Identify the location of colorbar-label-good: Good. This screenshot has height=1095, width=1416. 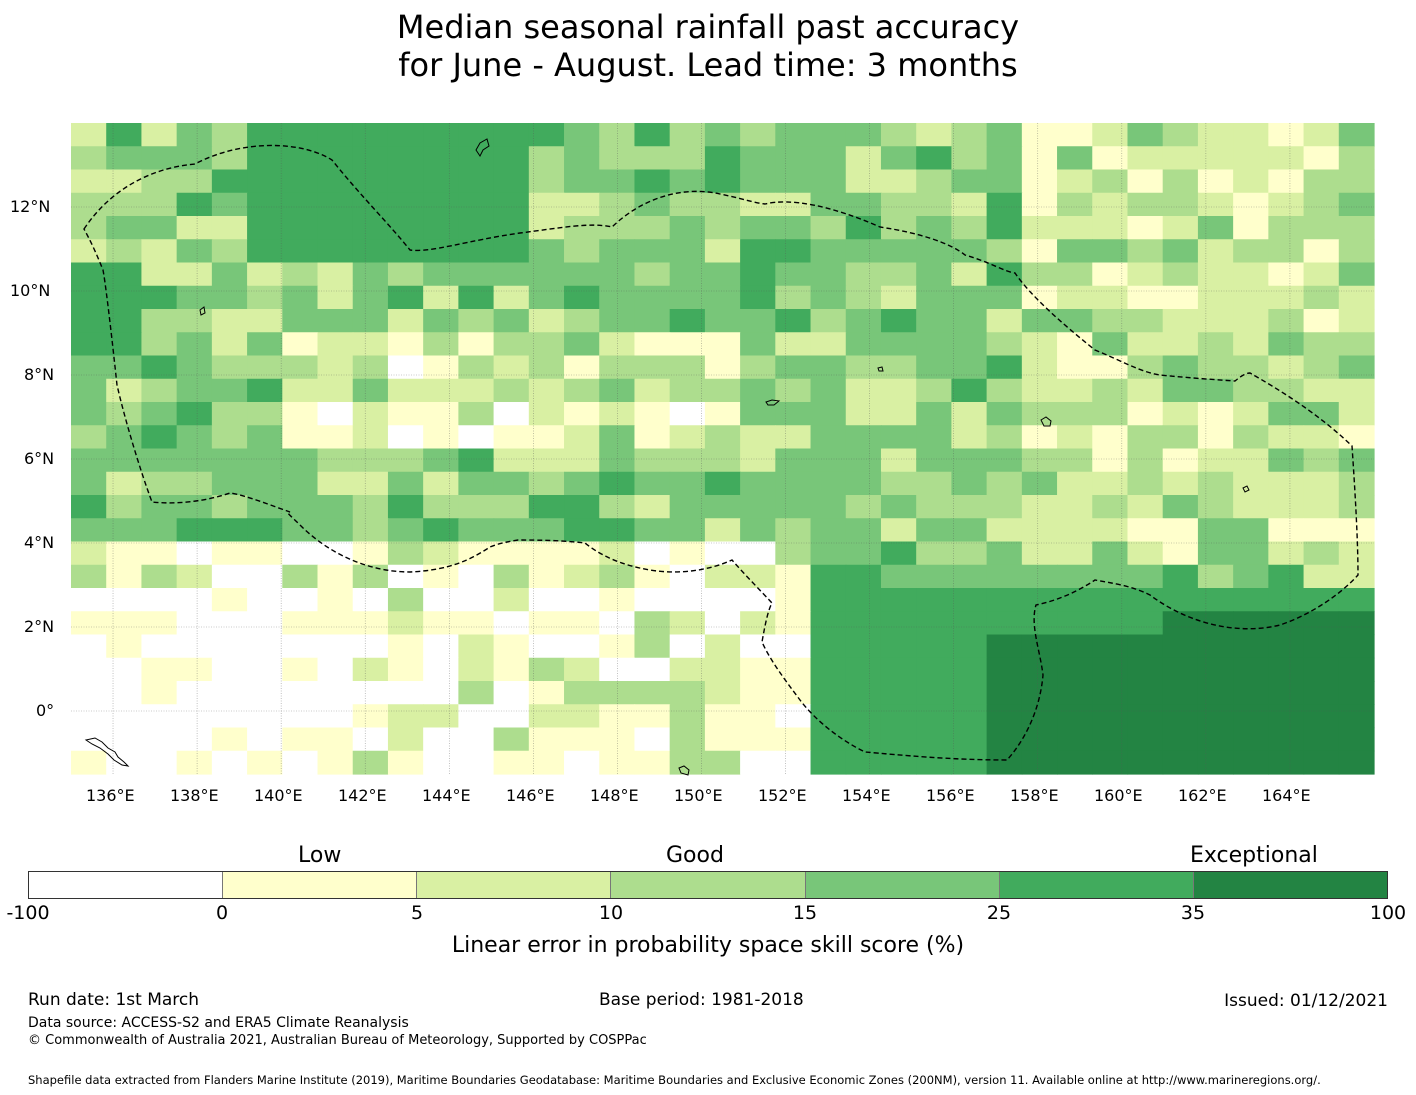
(695, 855).